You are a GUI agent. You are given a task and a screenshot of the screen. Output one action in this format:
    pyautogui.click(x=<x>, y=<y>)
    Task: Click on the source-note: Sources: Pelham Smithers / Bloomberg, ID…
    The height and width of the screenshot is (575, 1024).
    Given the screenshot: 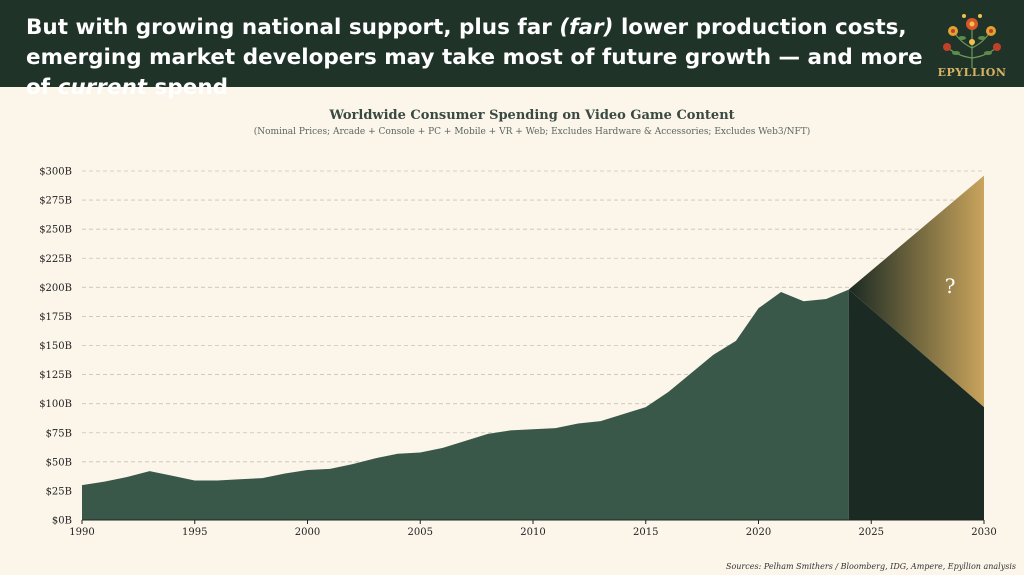 What is the action you would take?
    pyautogui.click(x=870, y=566)
    